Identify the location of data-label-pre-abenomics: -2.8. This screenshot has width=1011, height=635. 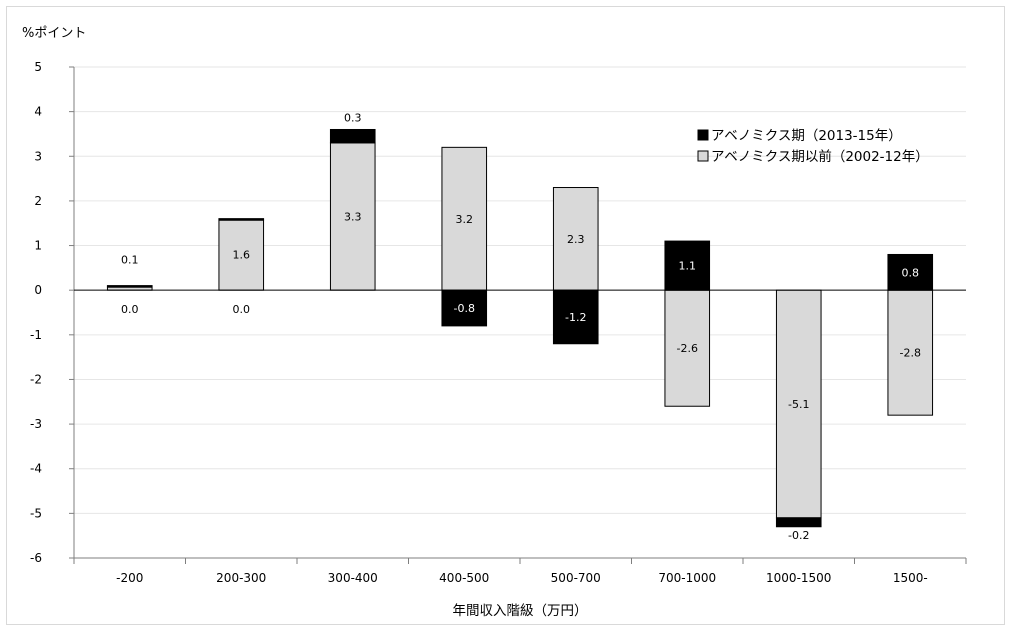
(910, 353).